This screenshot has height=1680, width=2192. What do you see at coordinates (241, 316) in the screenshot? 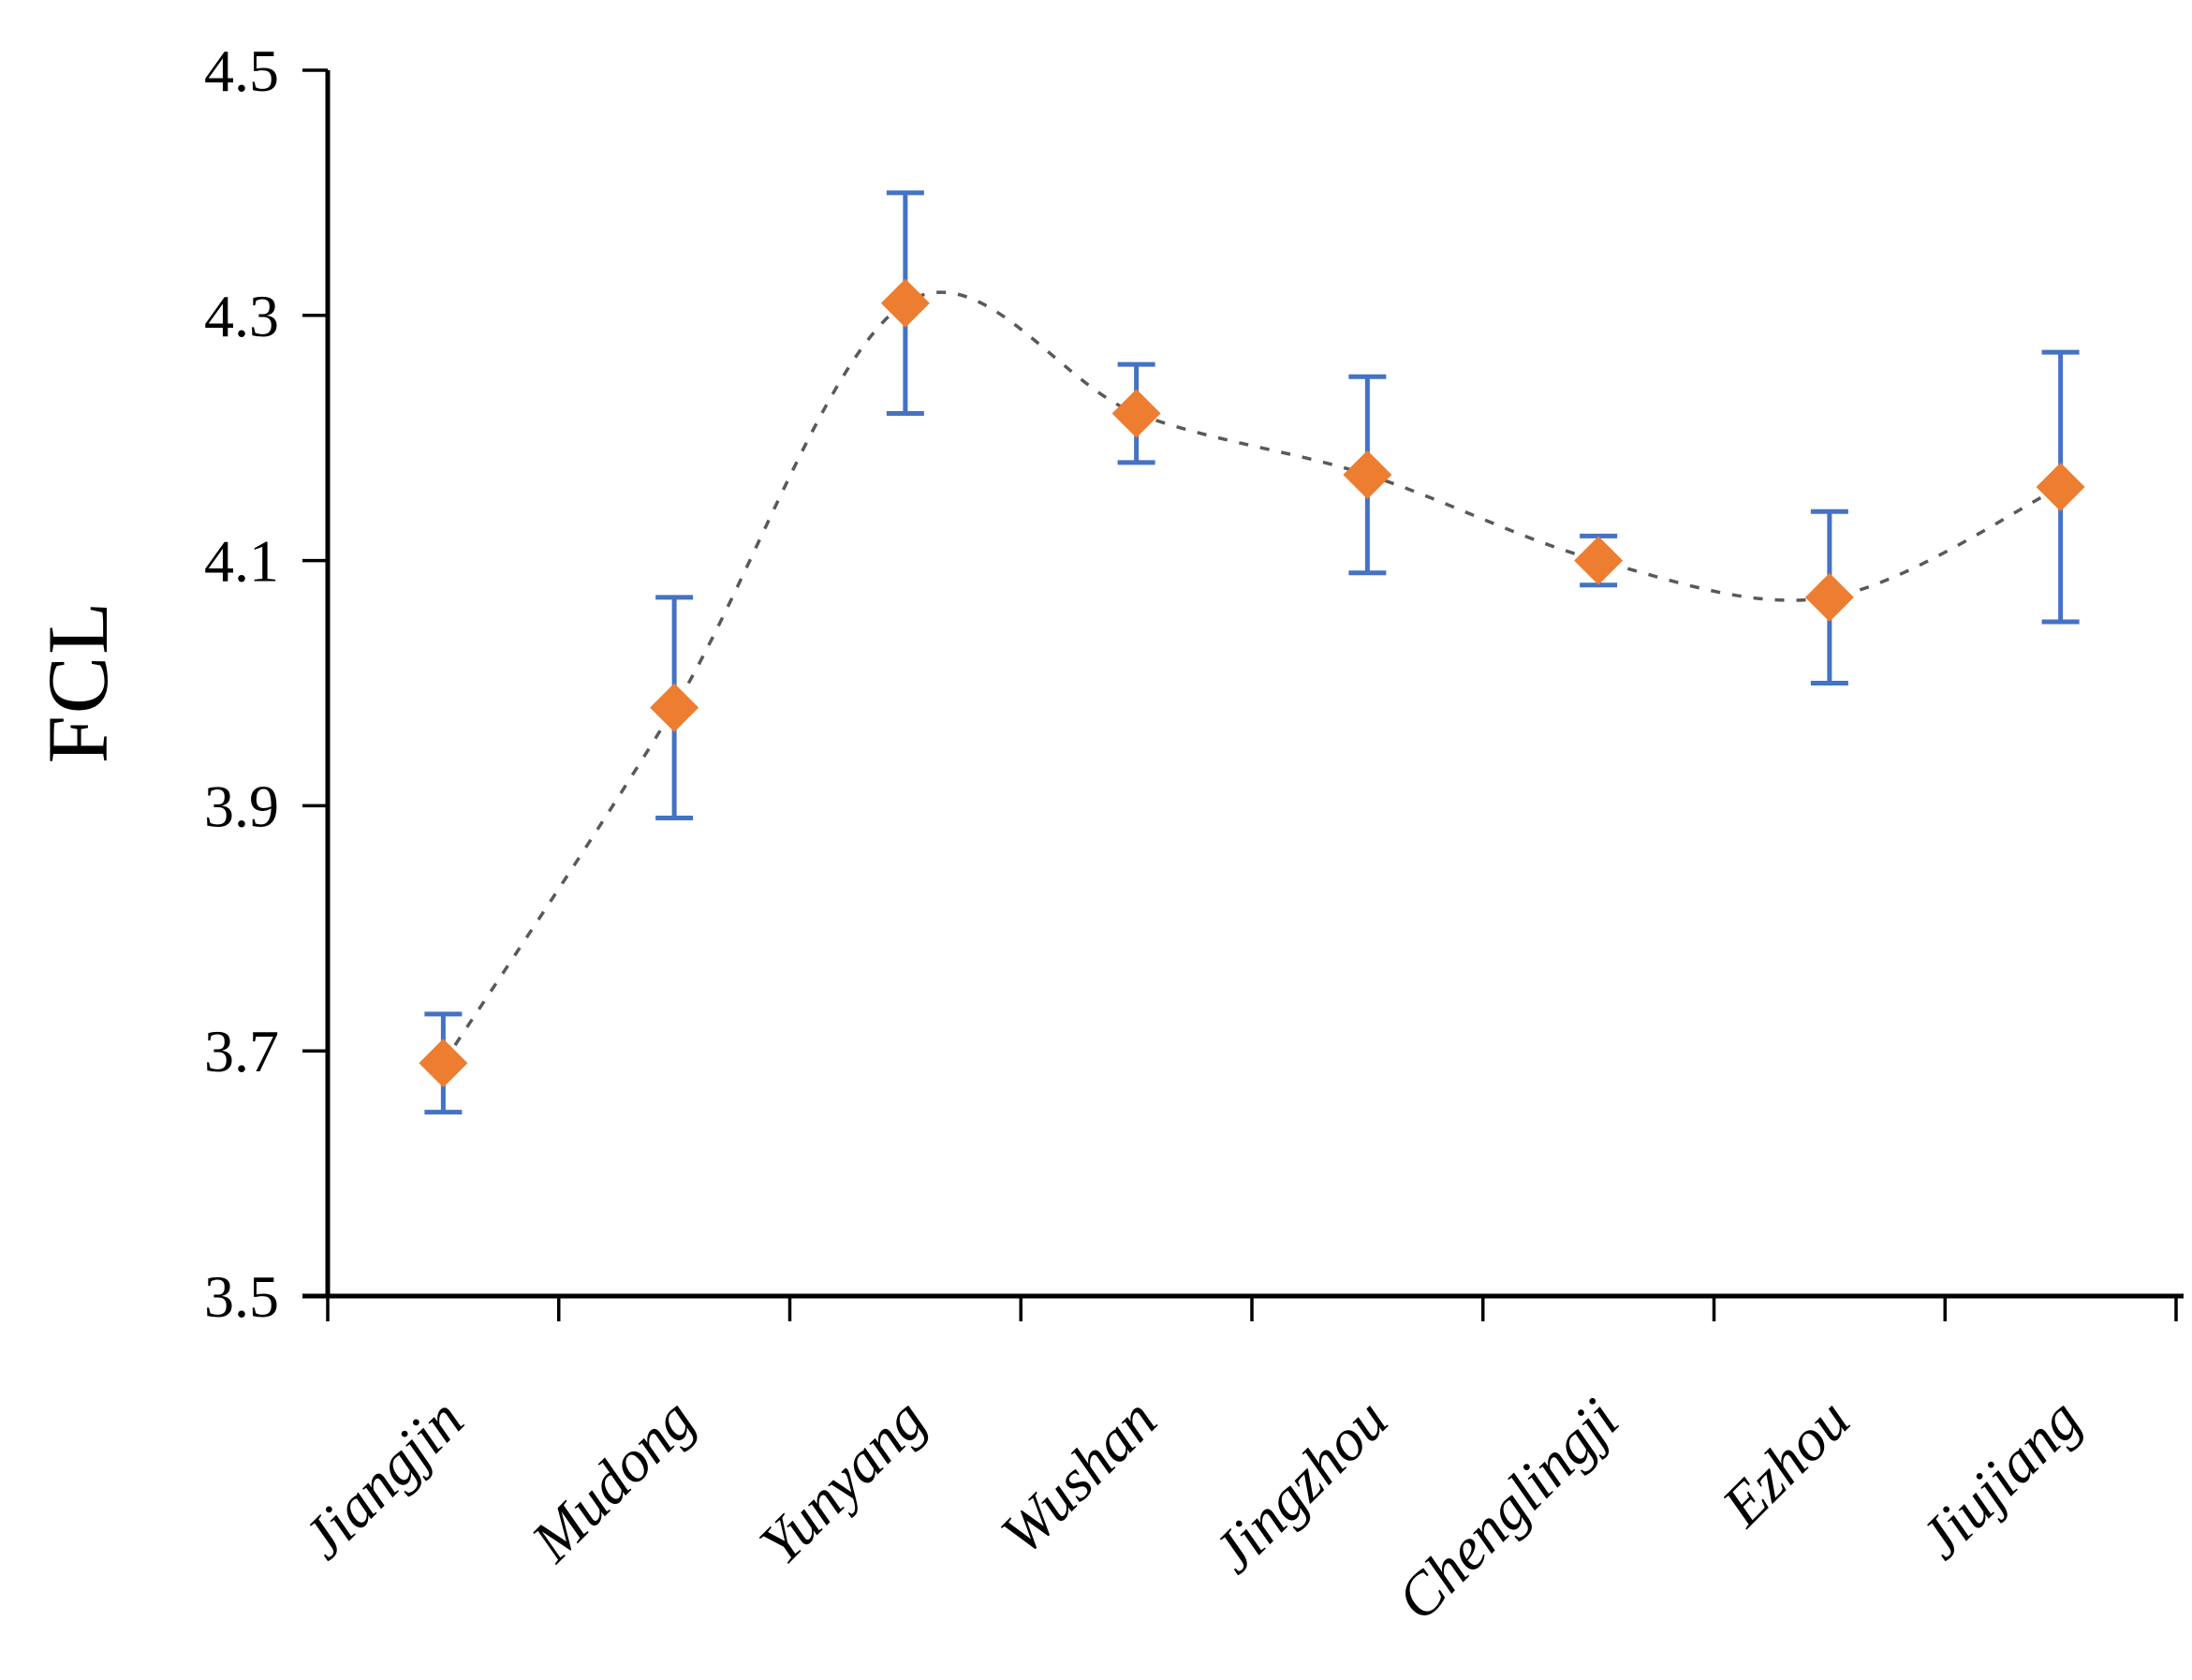
I see `y-tick-label: 4.3` at bounding box center [241, 316].